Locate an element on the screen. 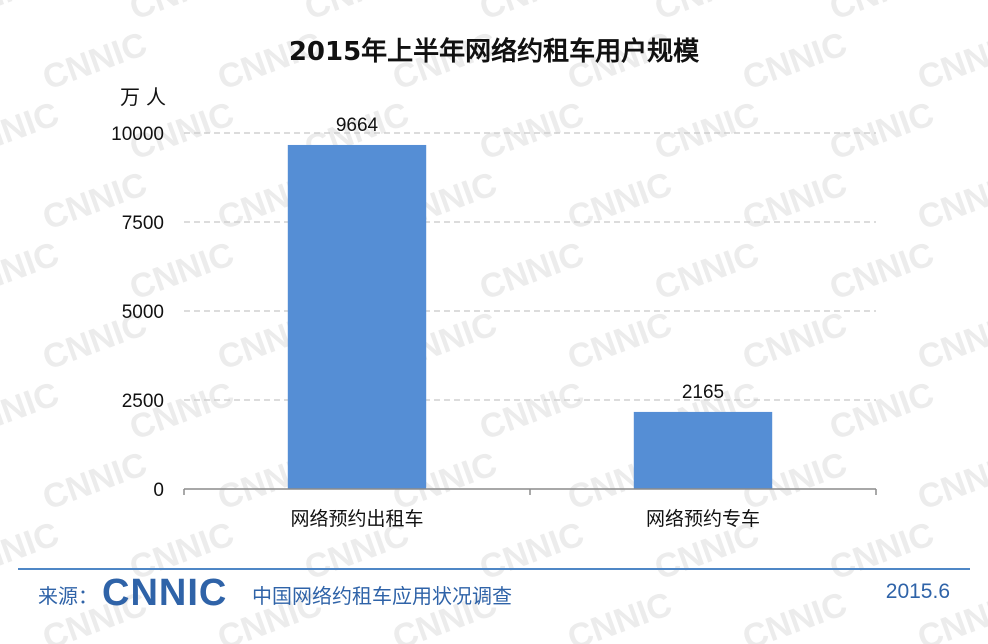  footer: 来源： CNNIC 中国网络约租车应用状况调查 2015.6 is located at coordinates (498, 595).